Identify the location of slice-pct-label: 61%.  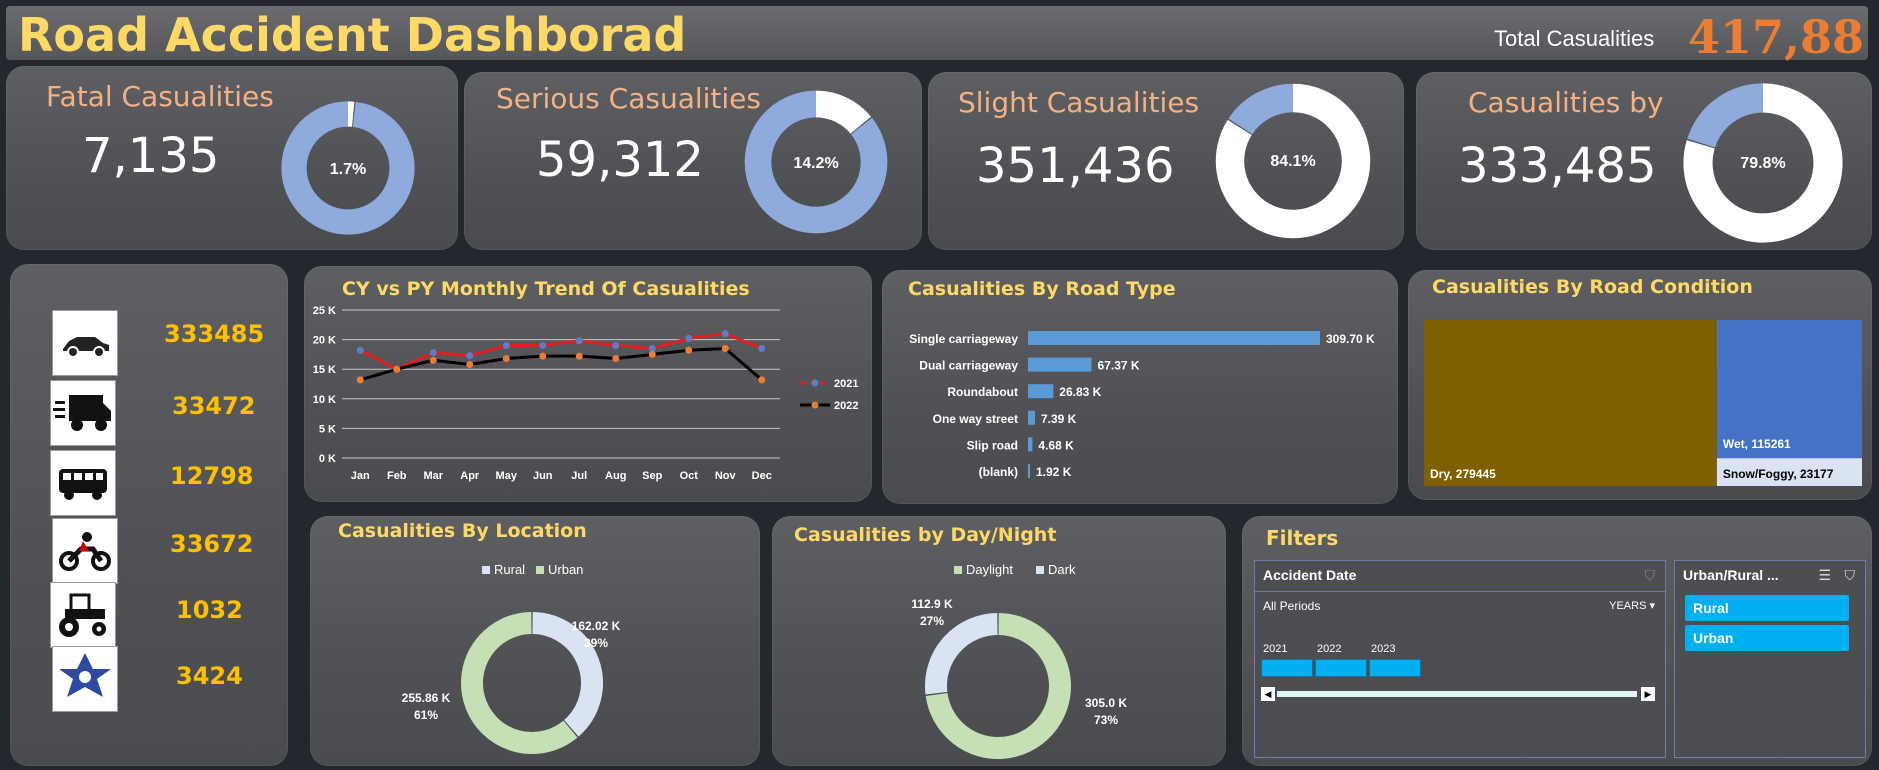
(426, 715).